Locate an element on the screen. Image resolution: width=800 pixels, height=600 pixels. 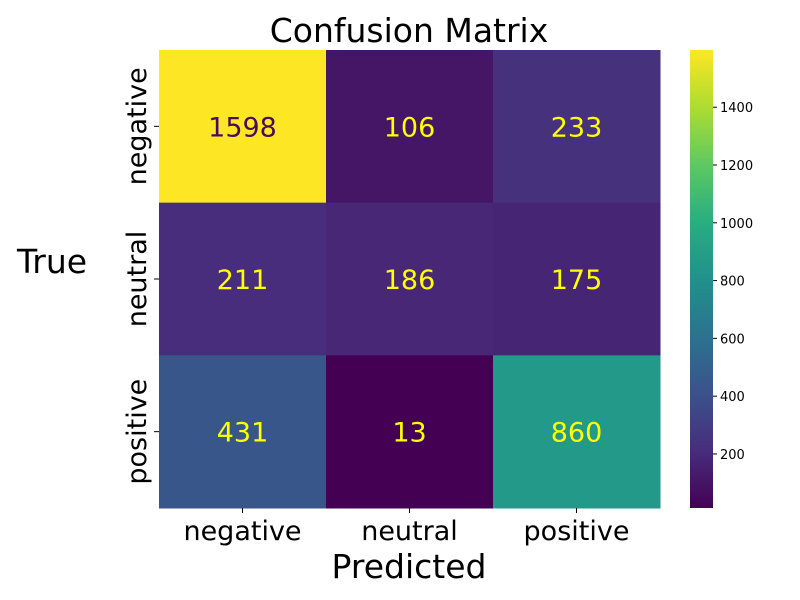
colorbar: 200 400 600 800 1000 1200 1400 is located at coordinates (721, 279).